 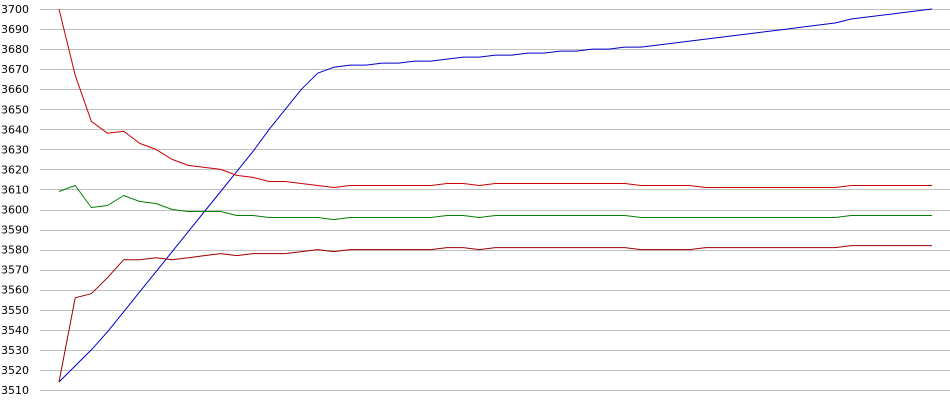 I want to click on y-tick-label: 3560, so click(x=15, y=290).